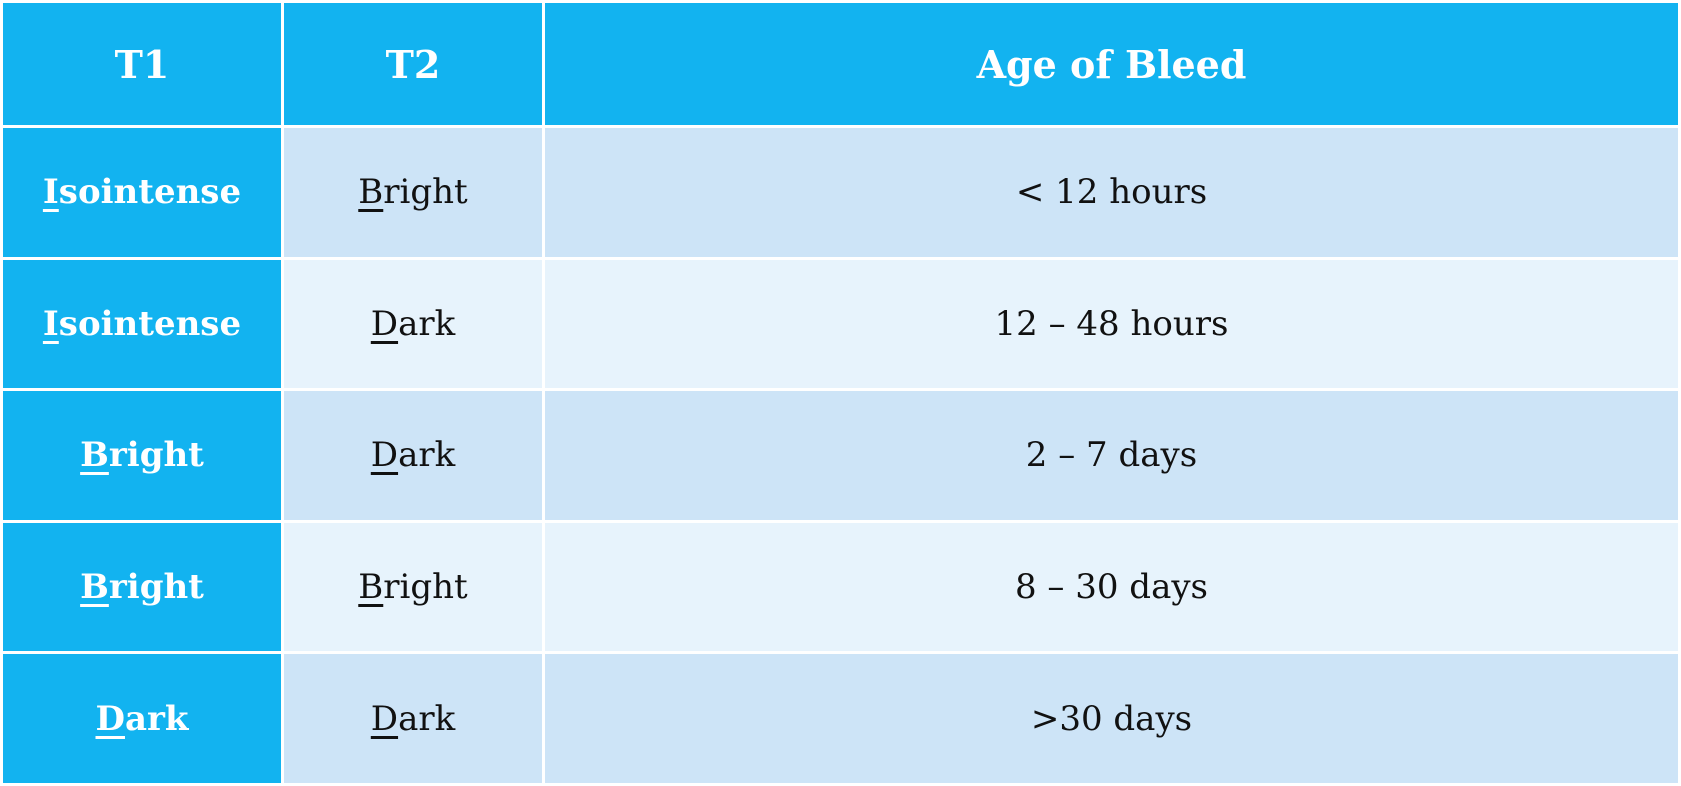  I want to click on header-cell: Age of Bleed, so click(1111, 64).